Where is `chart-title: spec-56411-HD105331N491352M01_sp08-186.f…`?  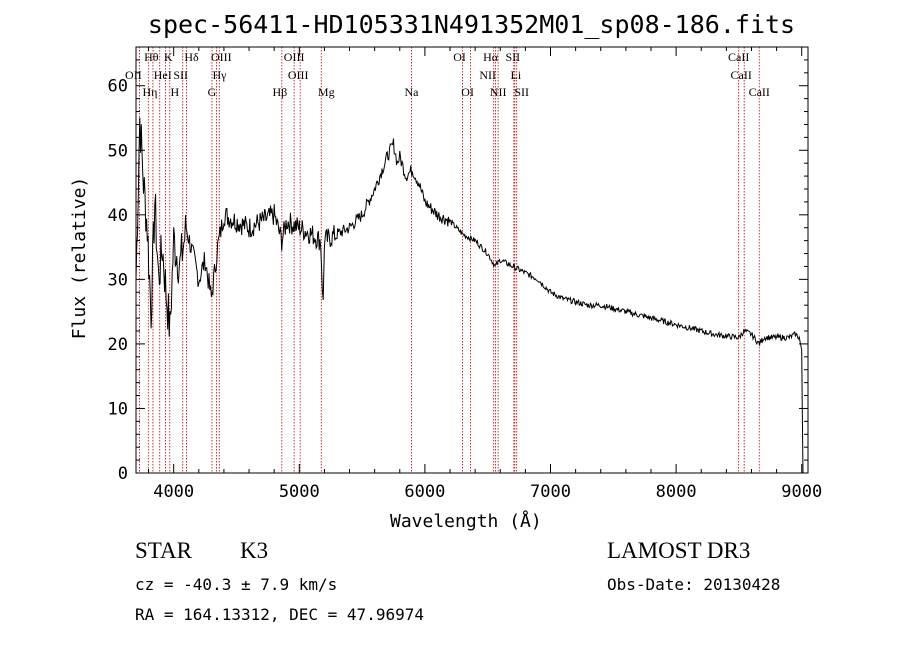
chart-title: spec-56411-HD105331N491352M01_sp08-186.f… is located at coordinates (471, 24).